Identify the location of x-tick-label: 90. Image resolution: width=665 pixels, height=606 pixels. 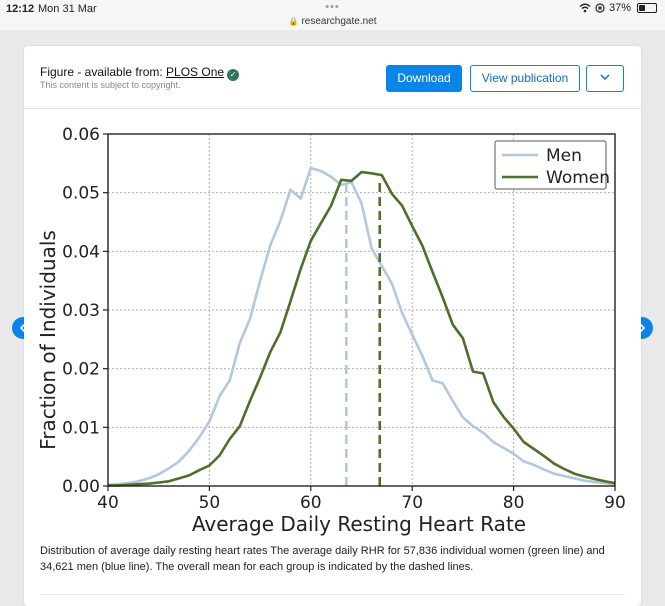
(615, 503).